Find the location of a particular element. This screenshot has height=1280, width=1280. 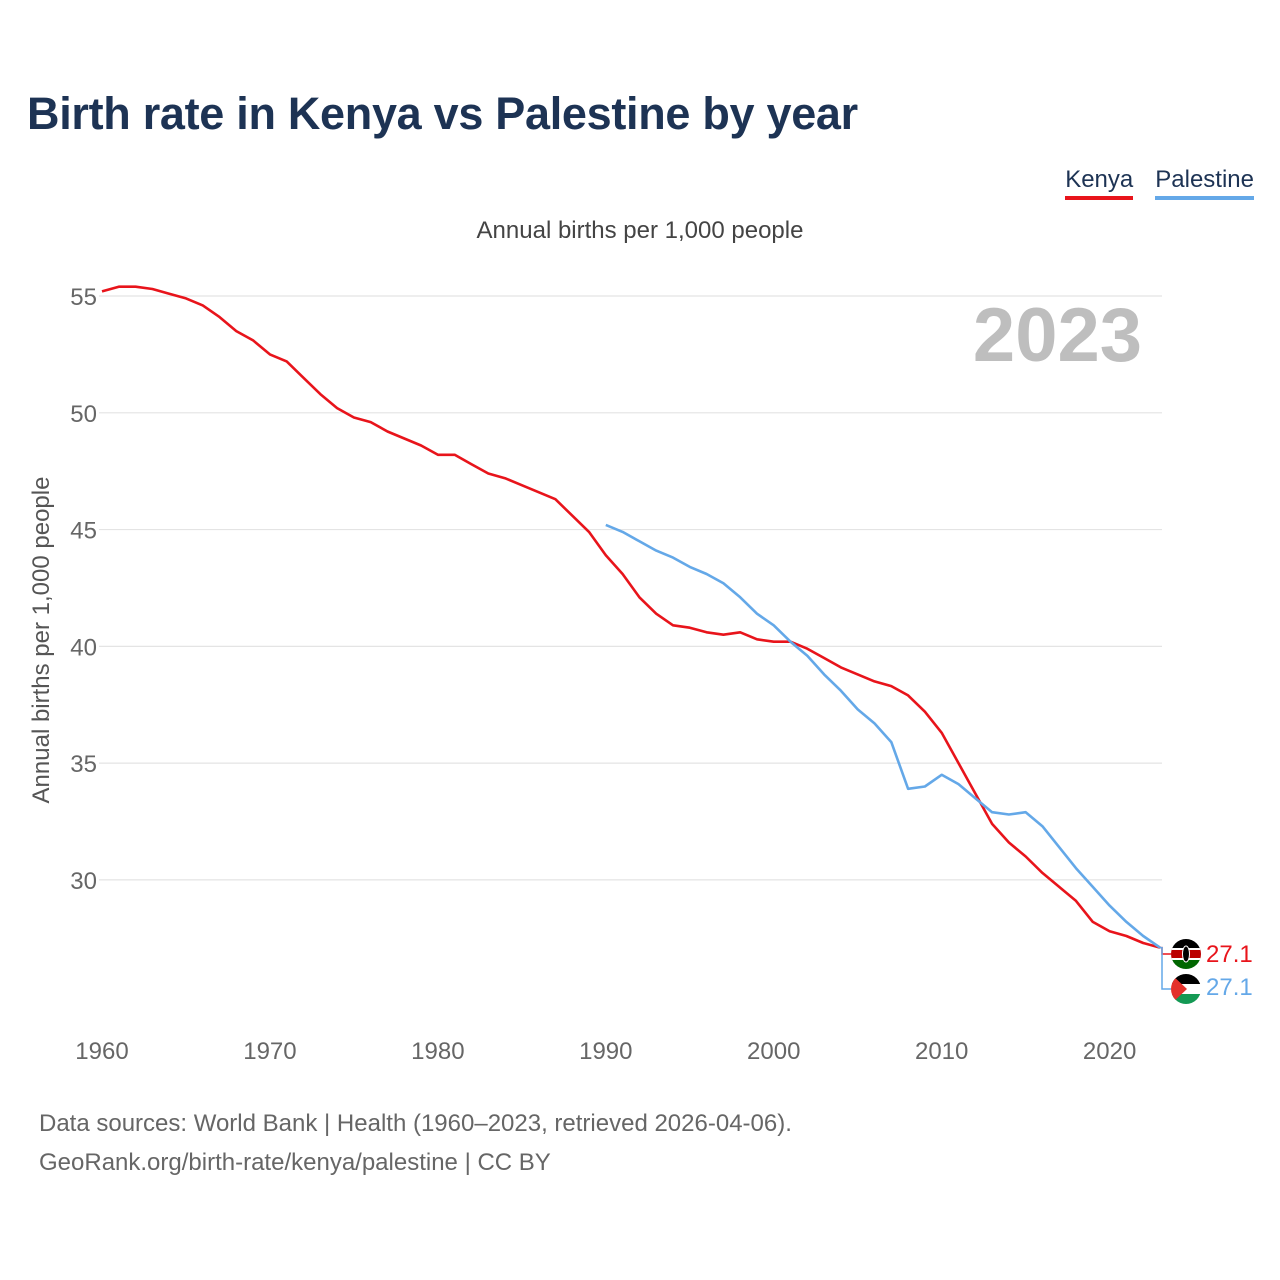

y-axis-ticks: 30 35 40 45 50 55 is located at coordinates (83, 589).